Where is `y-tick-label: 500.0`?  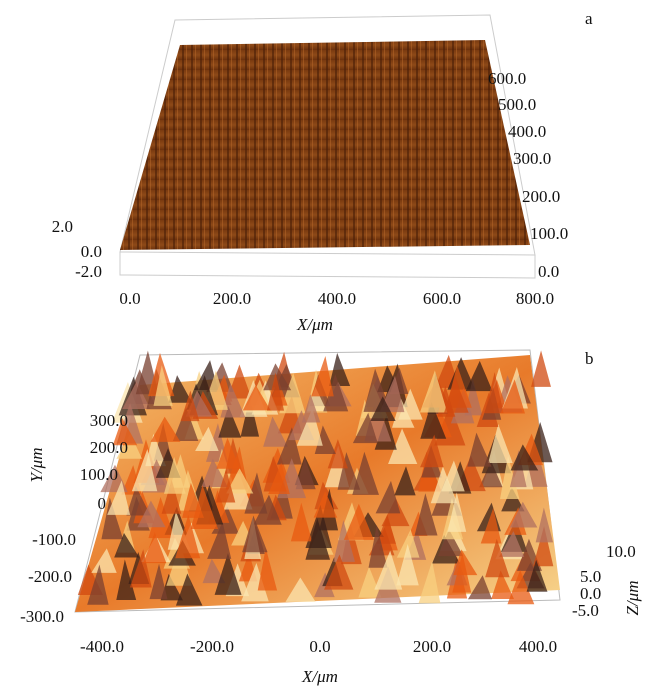
y-tick-label: 500.0 is located at coordinates (517, 104).